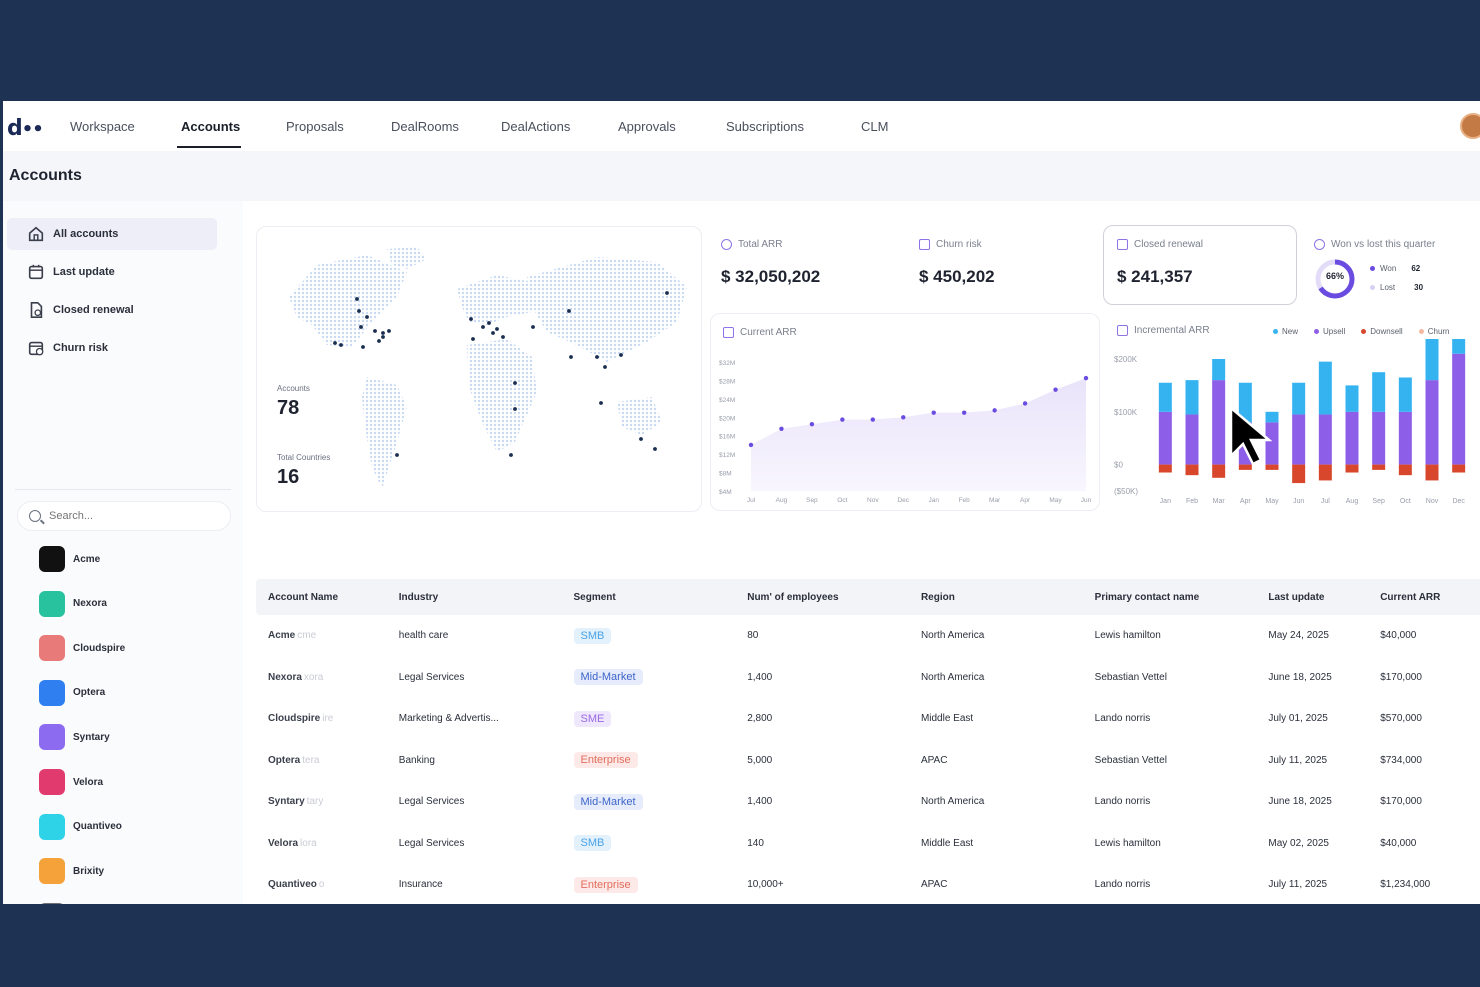  What do you see at coordinates (760, 719) in the screenshot?
I see `cell-employees: 2,800` at bounding box center [760, 719].